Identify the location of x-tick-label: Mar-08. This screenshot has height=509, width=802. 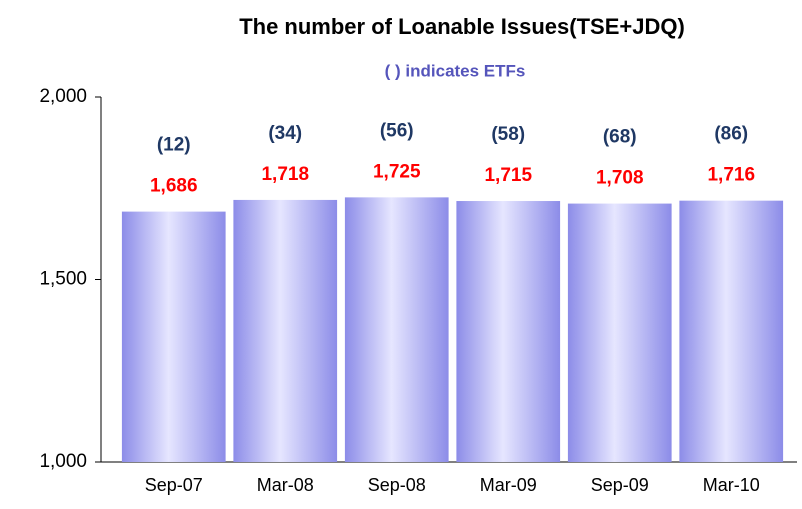
(285, 485).